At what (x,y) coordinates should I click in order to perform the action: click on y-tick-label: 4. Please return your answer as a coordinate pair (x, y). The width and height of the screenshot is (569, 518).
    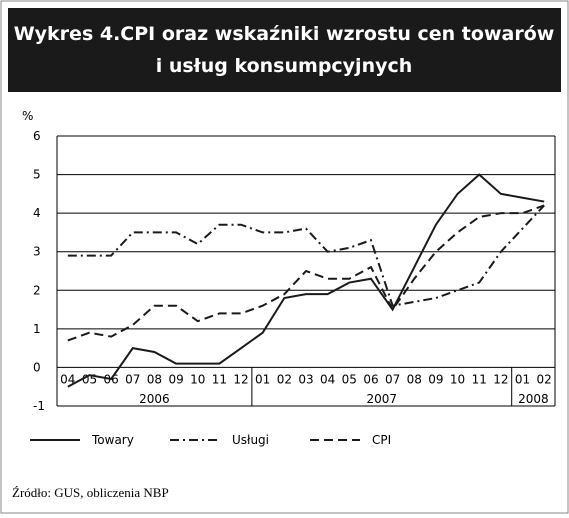
    Looking at the image, I should click on (37, 213).